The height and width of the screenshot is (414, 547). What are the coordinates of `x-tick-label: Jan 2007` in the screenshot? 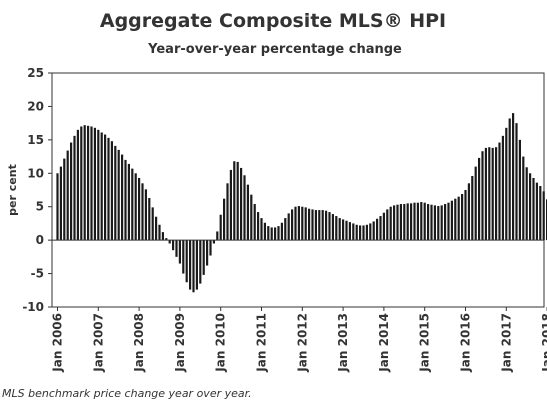 It's located at (98, 343).